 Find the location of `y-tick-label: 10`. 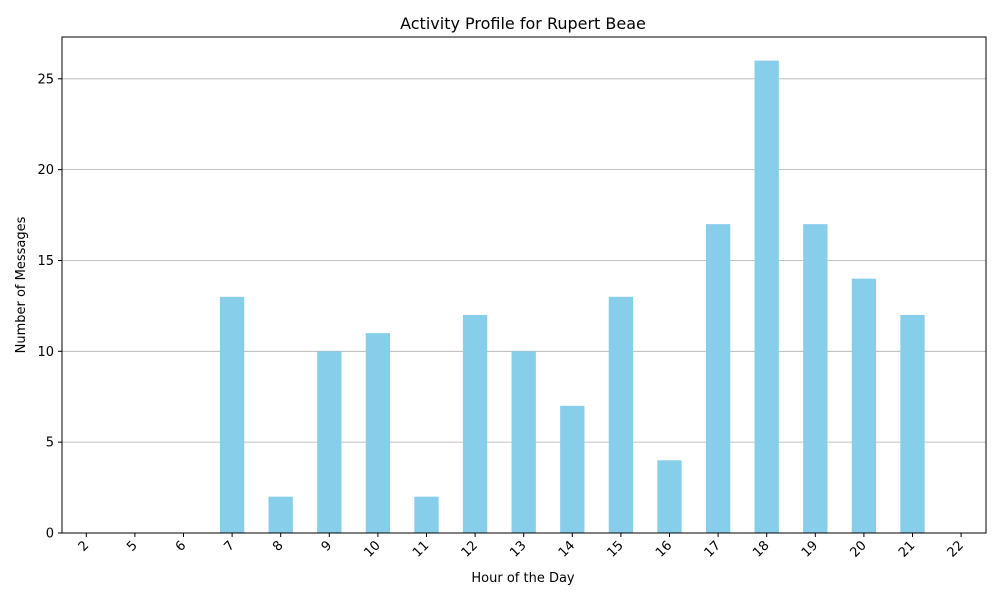

y-tick-label: 10 is located at coordinates (45, 352).